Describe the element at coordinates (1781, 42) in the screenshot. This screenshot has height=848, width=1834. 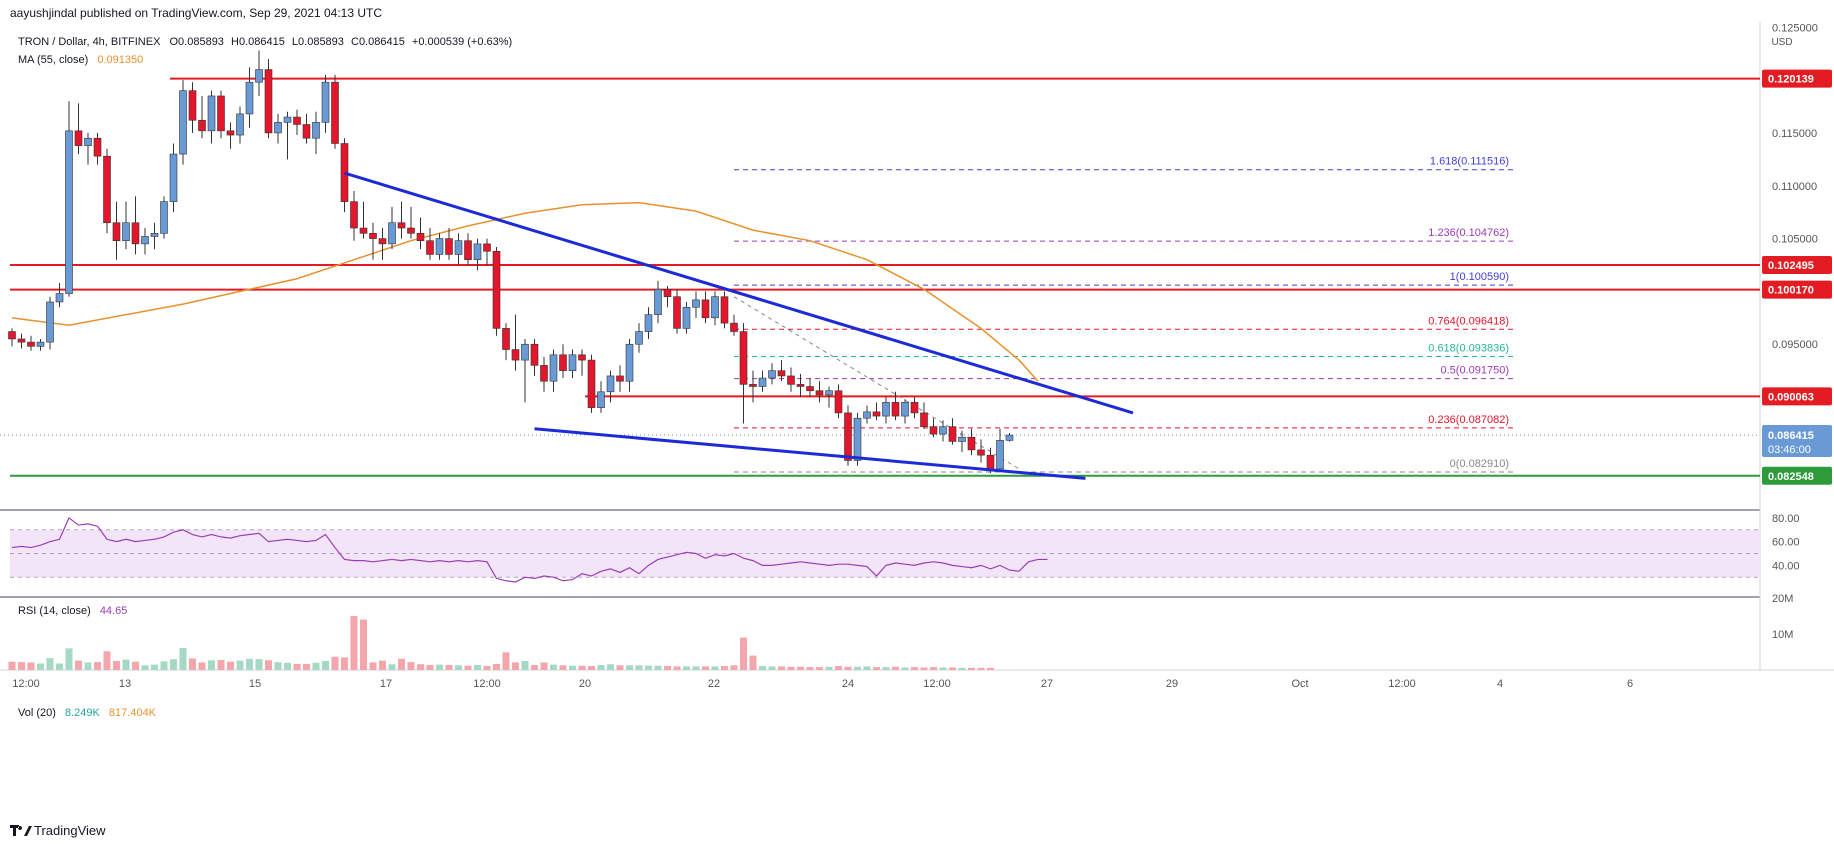
I see `currency-label: USD` at that location.